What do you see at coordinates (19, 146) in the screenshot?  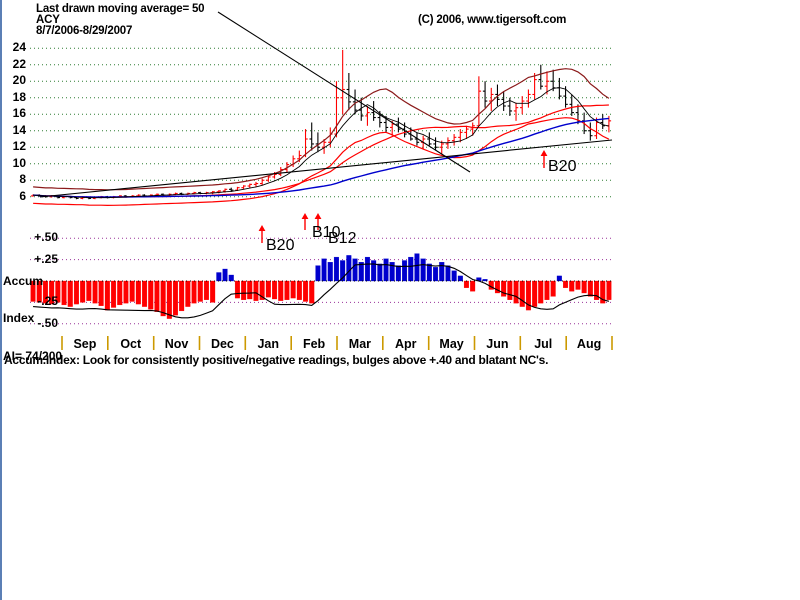 I see `price-y-tick-label: 12` at bounding box center [19, 146].